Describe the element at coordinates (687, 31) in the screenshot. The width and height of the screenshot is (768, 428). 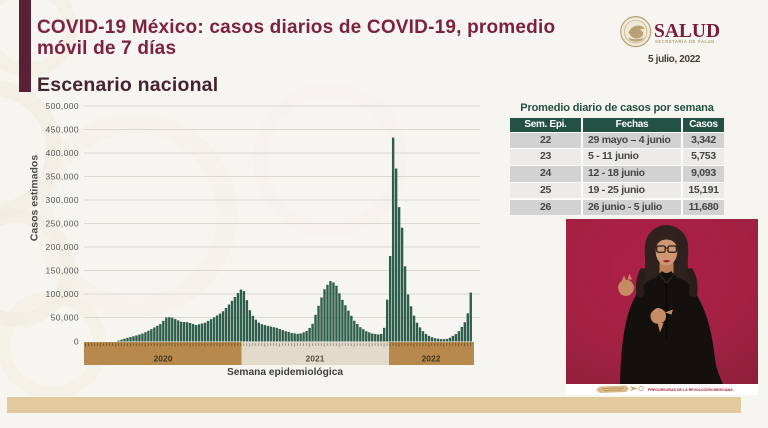
I see `svg-text: SALUD` at that location.